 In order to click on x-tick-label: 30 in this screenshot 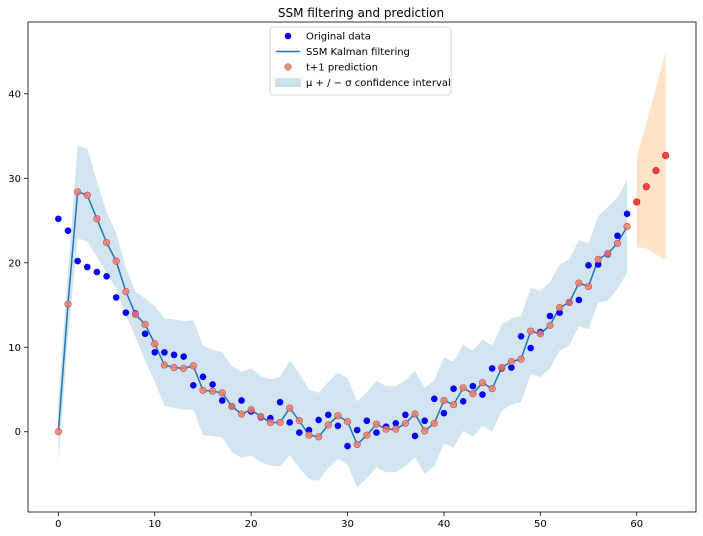, I will do `click(347, 524)`.